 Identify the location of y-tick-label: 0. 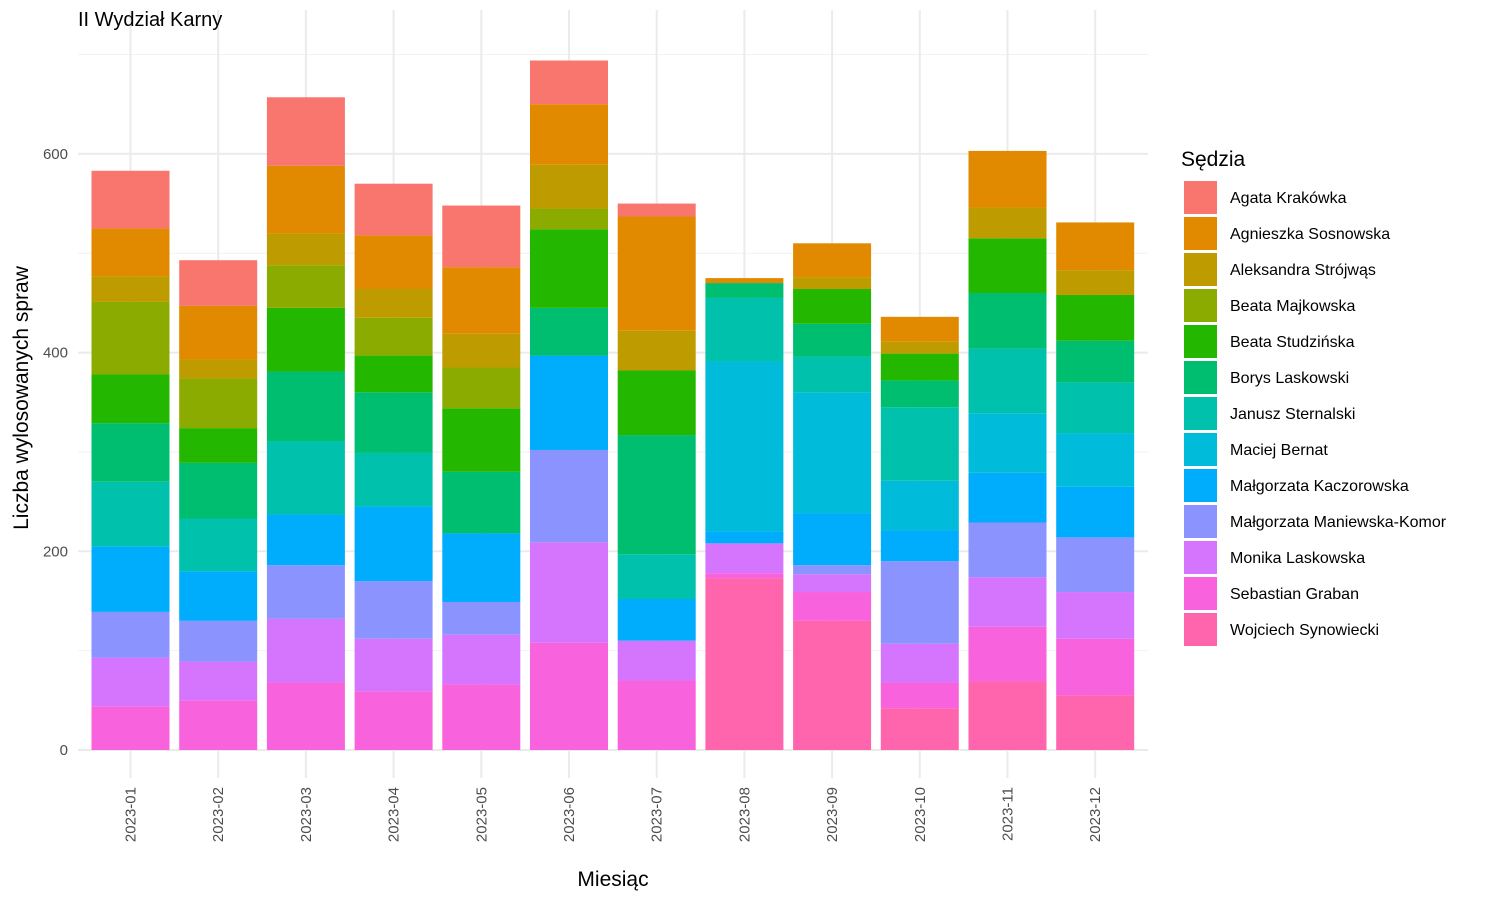
(64, 750).